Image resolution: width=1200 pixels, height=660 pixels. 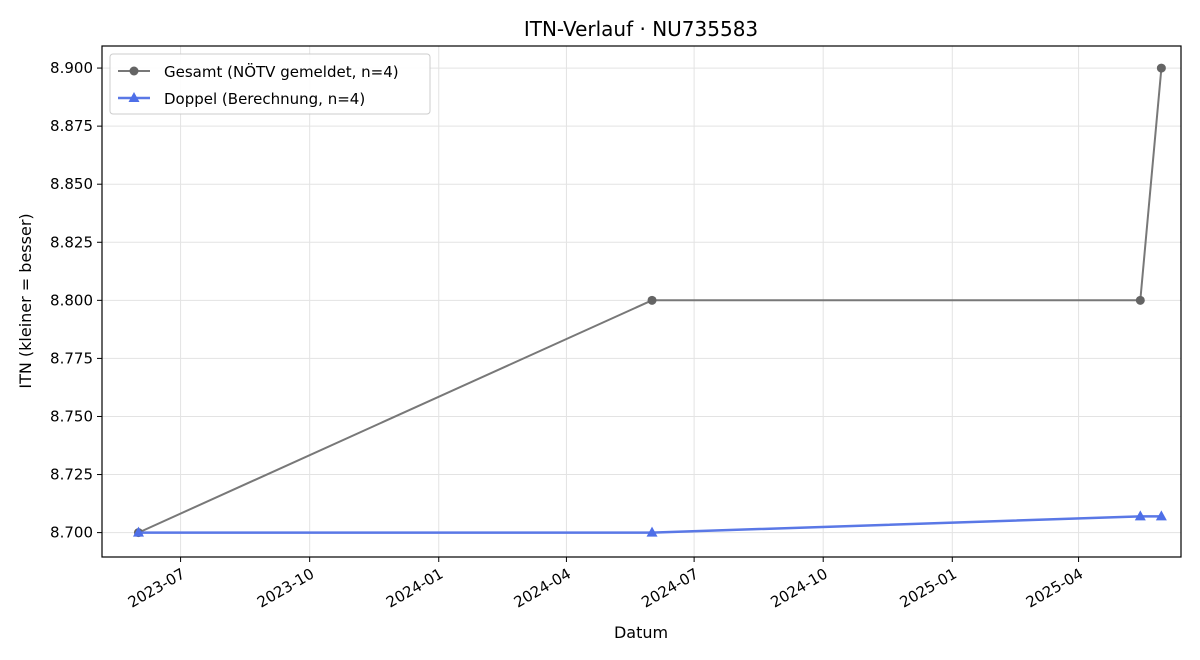 What do you see at coordinates (71, 300) in the screenshot?
I see `y-tick-label: 8.800` at bounding box center [71, 300].